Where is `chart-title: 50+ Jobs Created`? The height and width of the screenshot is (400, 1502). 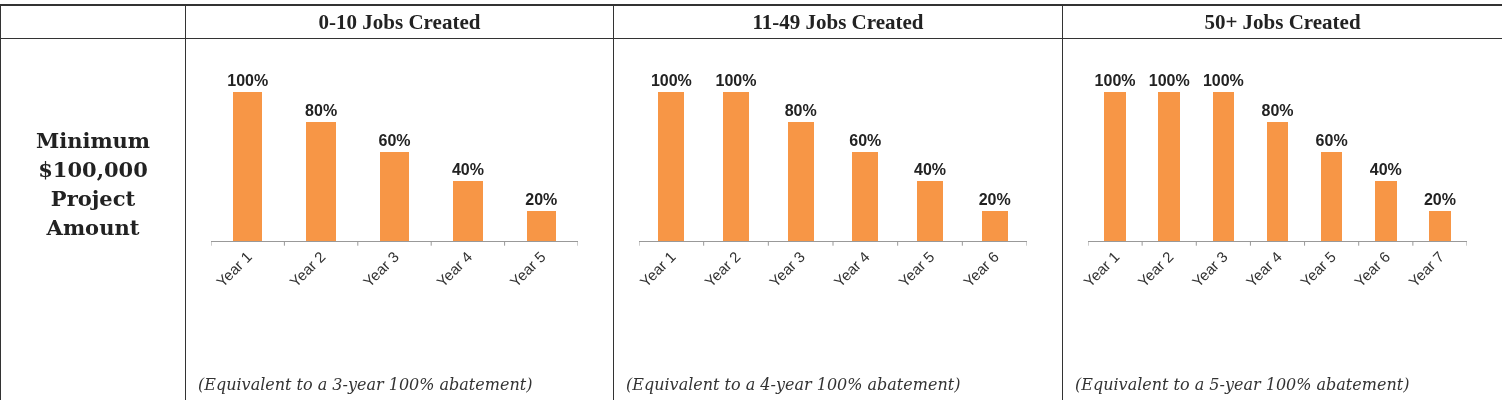 chart-title: 50+ Jobs Created is located at coordinates (1282, 22).